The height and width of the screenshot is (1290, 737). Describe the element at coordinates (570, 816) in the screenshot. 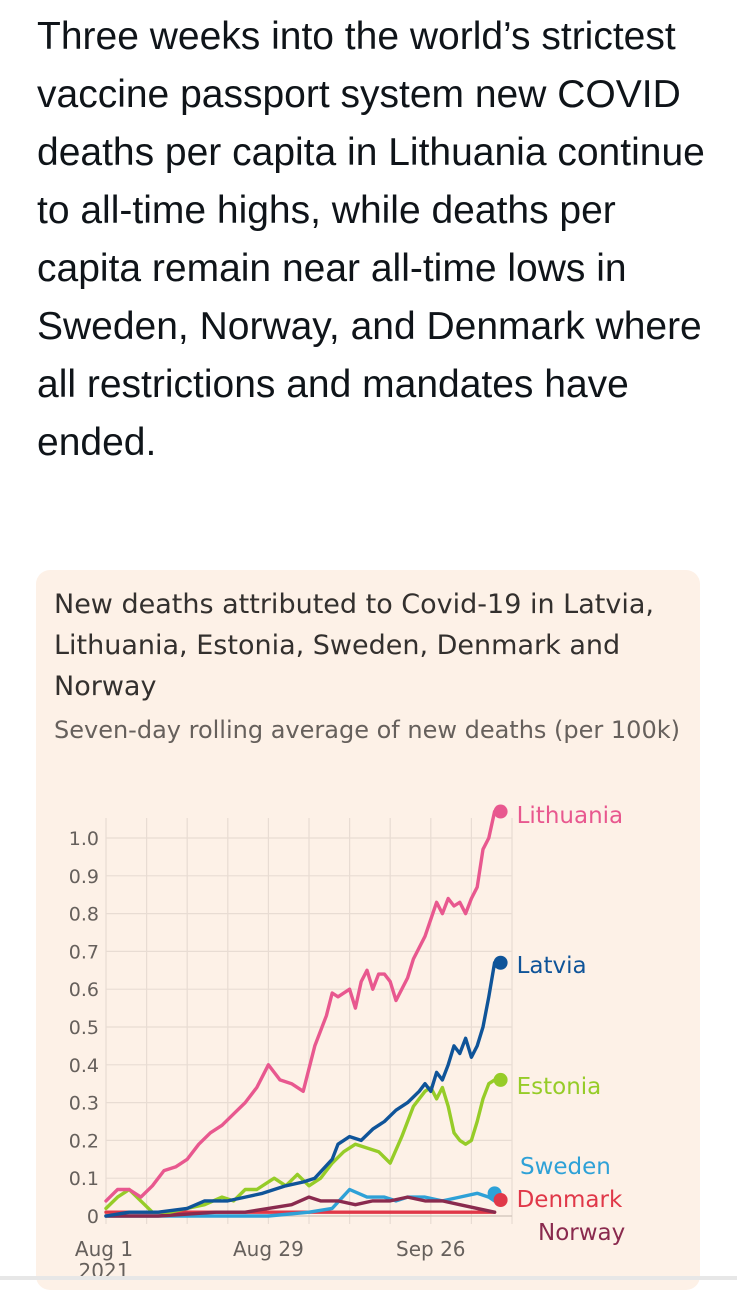

I see `series-label-lithuania: Lithuania` at that location.